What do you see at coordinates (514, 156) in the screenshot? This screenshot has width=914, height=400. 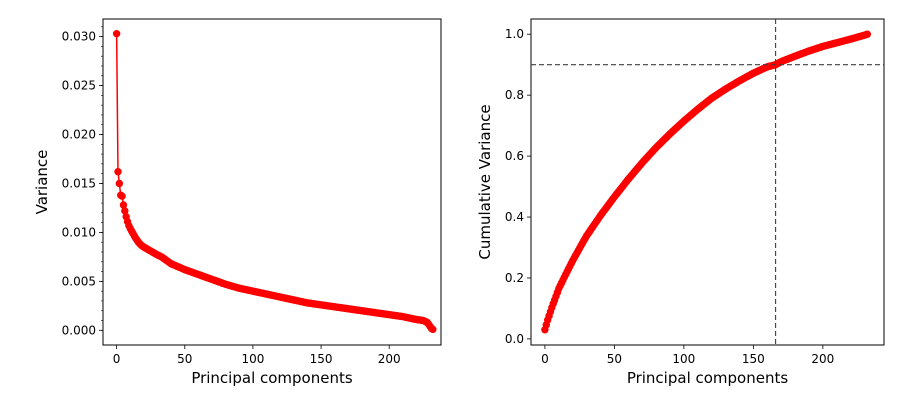 I see `y-tick-label: 0.6` at bounding box center [514, 156].